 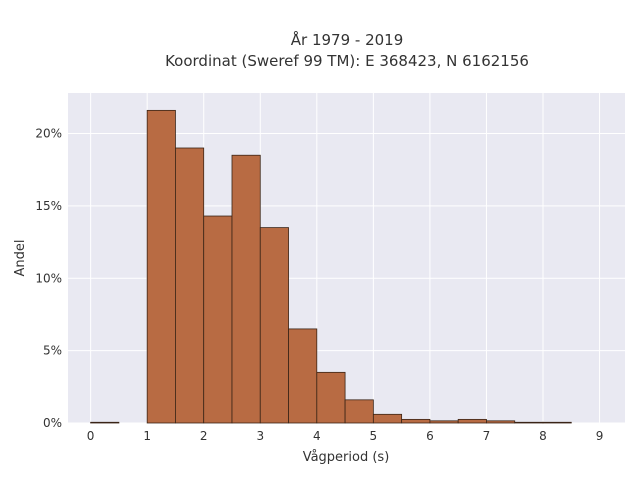 I want to click on x-tick-label: 6, so click(x=430, y=436).